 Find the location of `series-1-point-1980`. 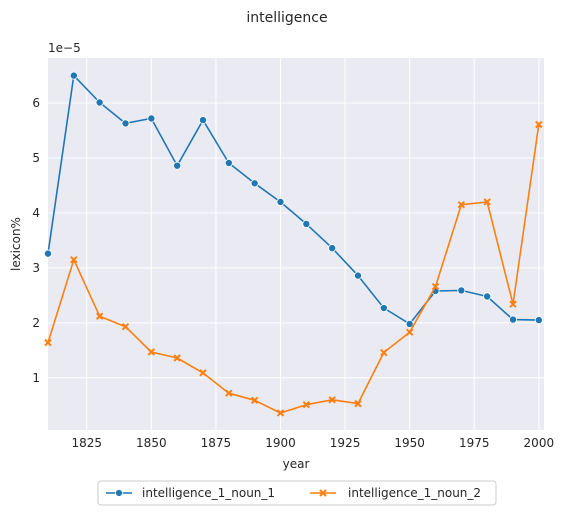

series-1-point-1980 is located at coordinates (487, 296).